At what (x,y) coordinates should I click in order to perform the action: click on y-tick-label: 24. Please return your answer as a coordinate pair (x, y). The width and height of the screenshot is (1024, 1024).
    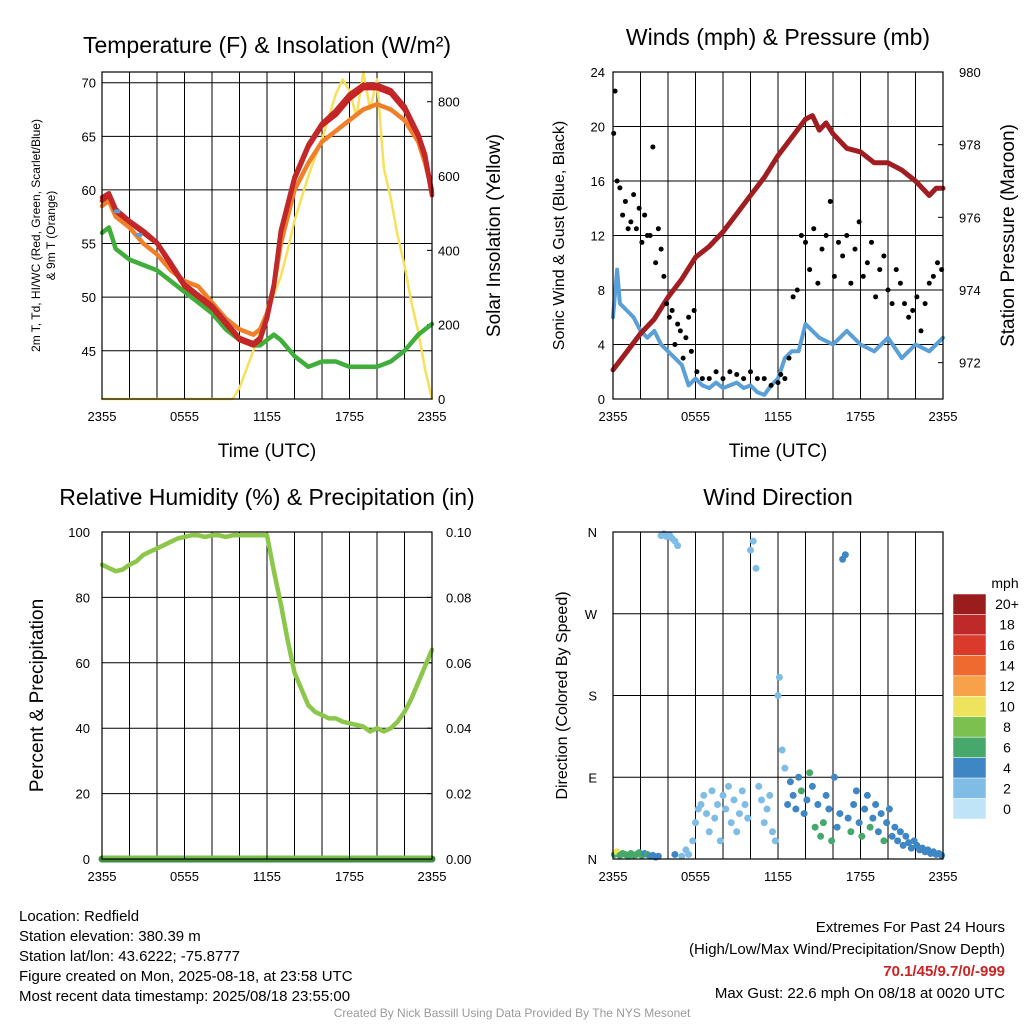
    Looking at the image, I should click on (598, 72).